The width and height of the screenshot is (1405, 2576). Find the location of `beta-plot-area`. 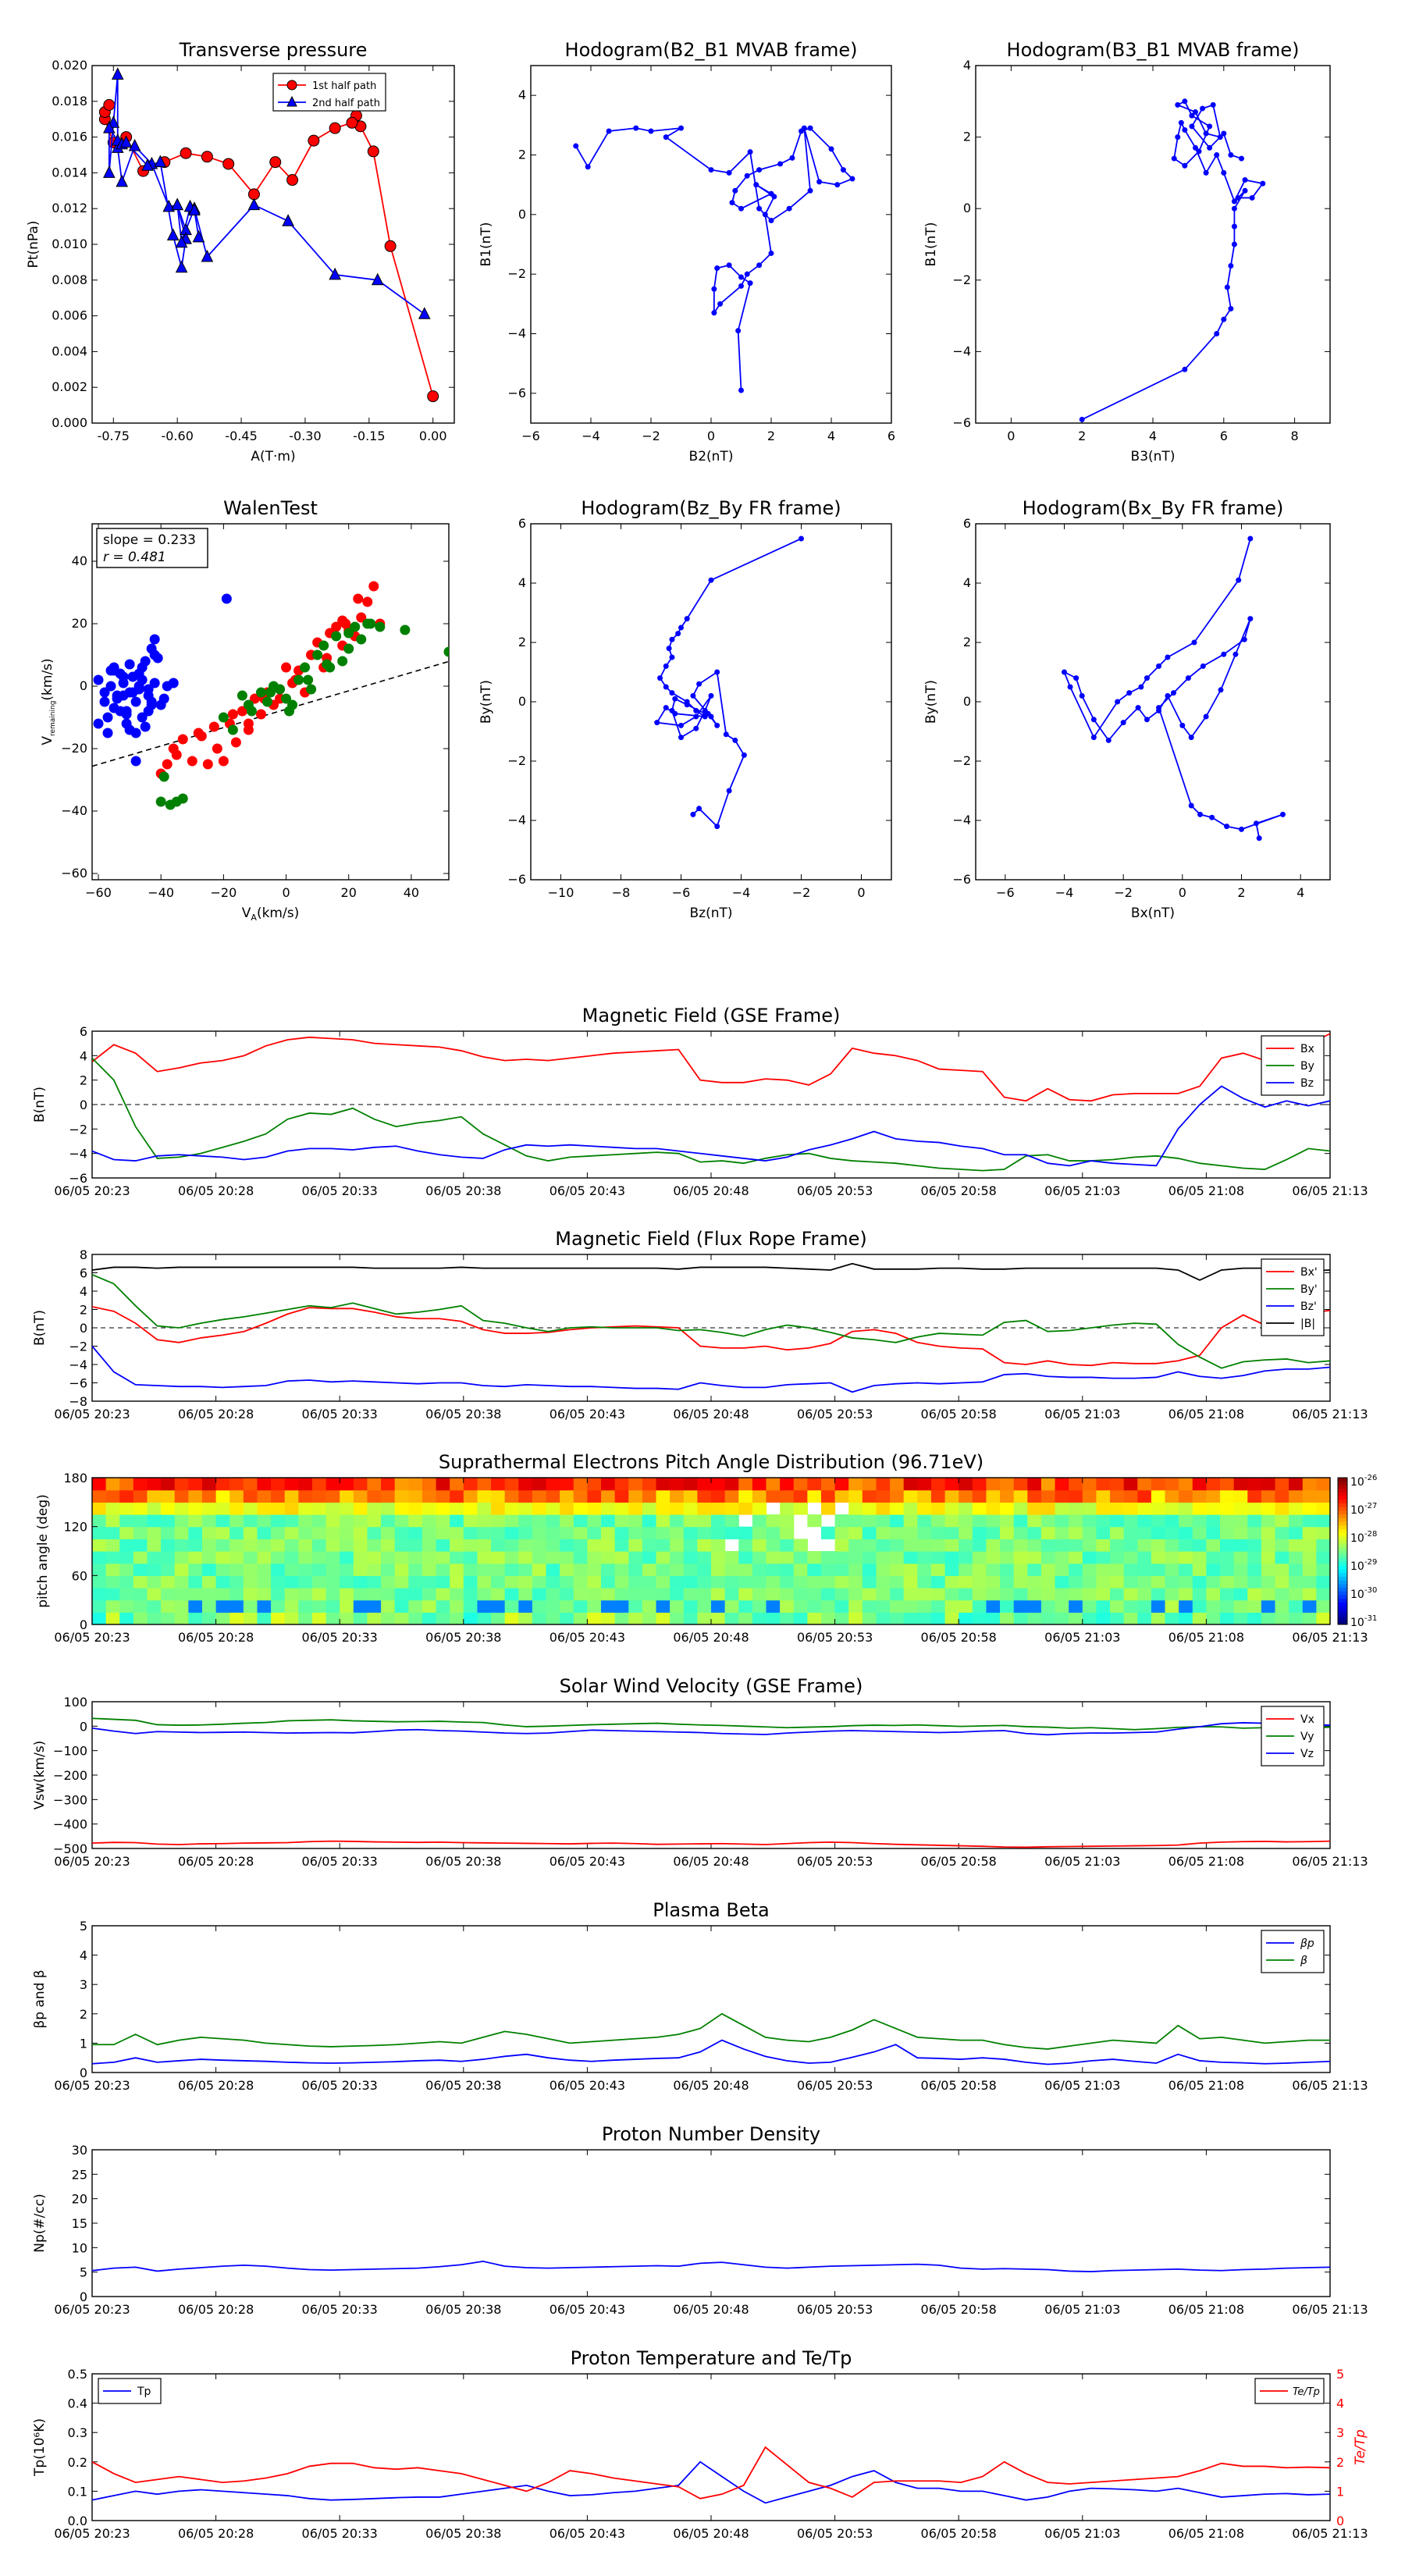

beta-plot-area is located at coordinates (711, 2038).